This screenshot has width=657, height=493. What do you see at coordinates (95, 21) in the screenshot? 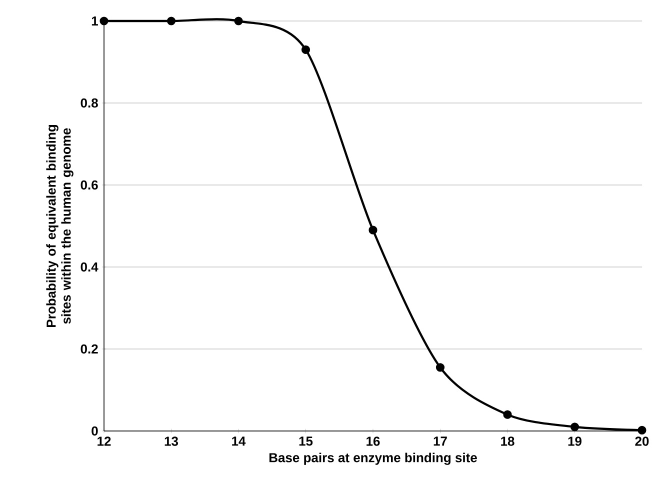
I see `y-tick-label: 1` at bounding box center [95, 21].